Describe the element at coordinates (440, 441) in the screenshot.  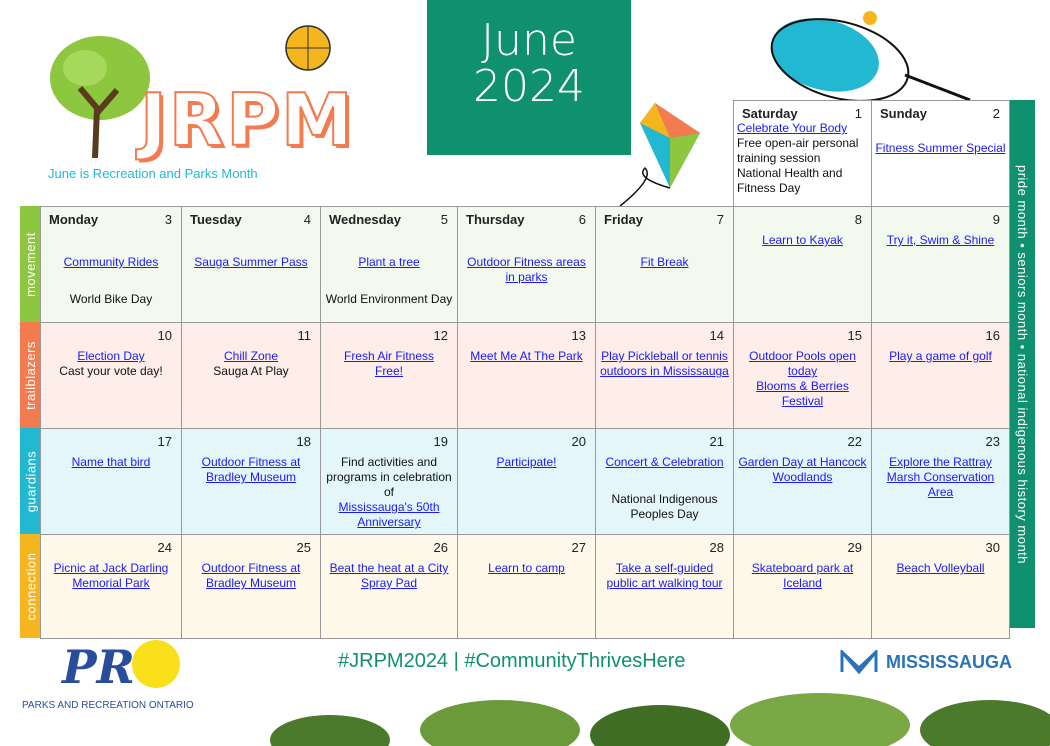
I see `day-number: 19` at that location.